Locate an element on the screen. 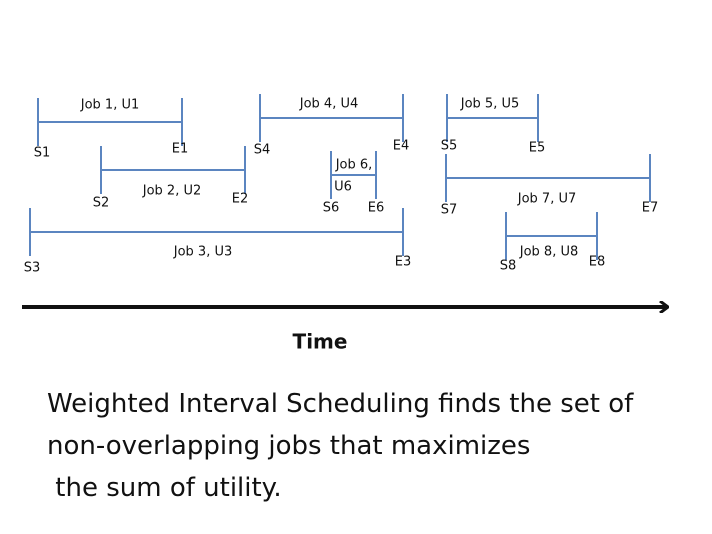 The image size is (712, 534). job-label: Job 5, U5 is located at coordinates (490, 104).